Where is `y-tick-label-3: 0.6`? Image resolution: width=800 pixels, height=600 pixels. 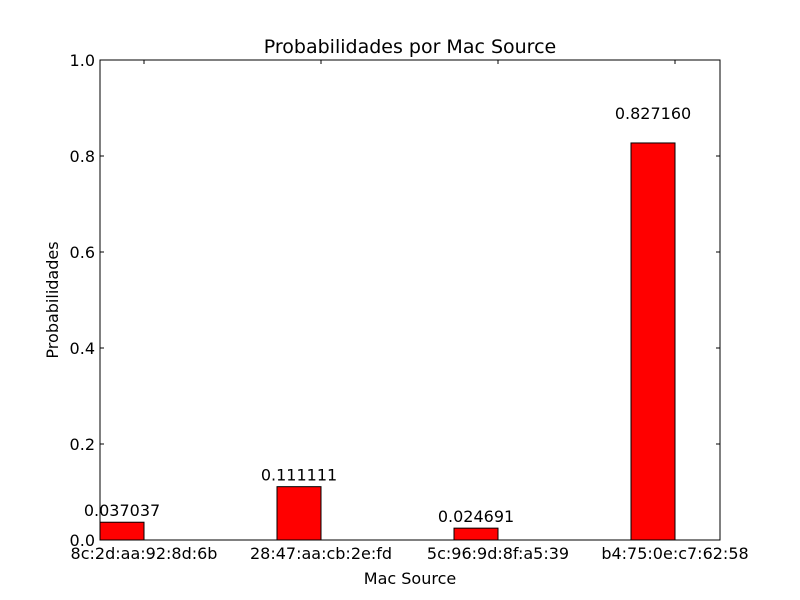
y-tick-label-3: 0.6 is located at coordinates (82, 252).